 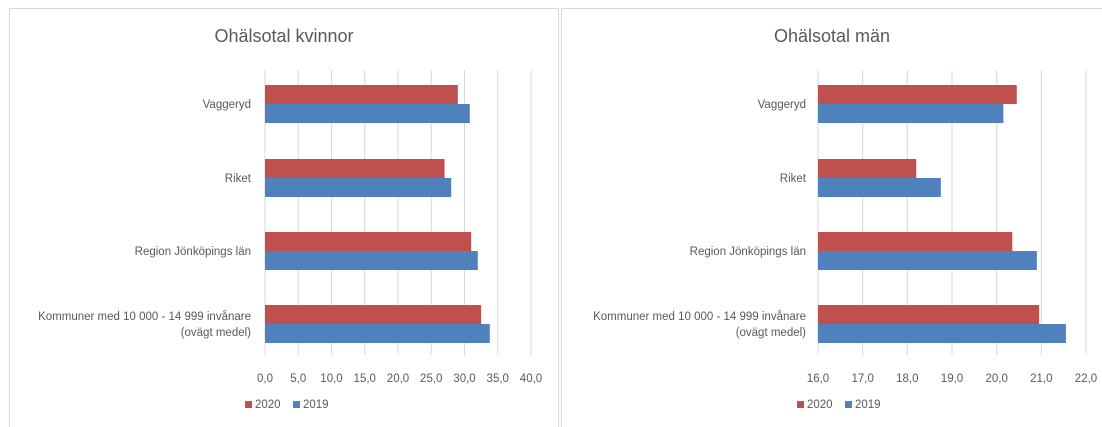 I want to click on legend-swatch-2020, so click(x=248, y=404).